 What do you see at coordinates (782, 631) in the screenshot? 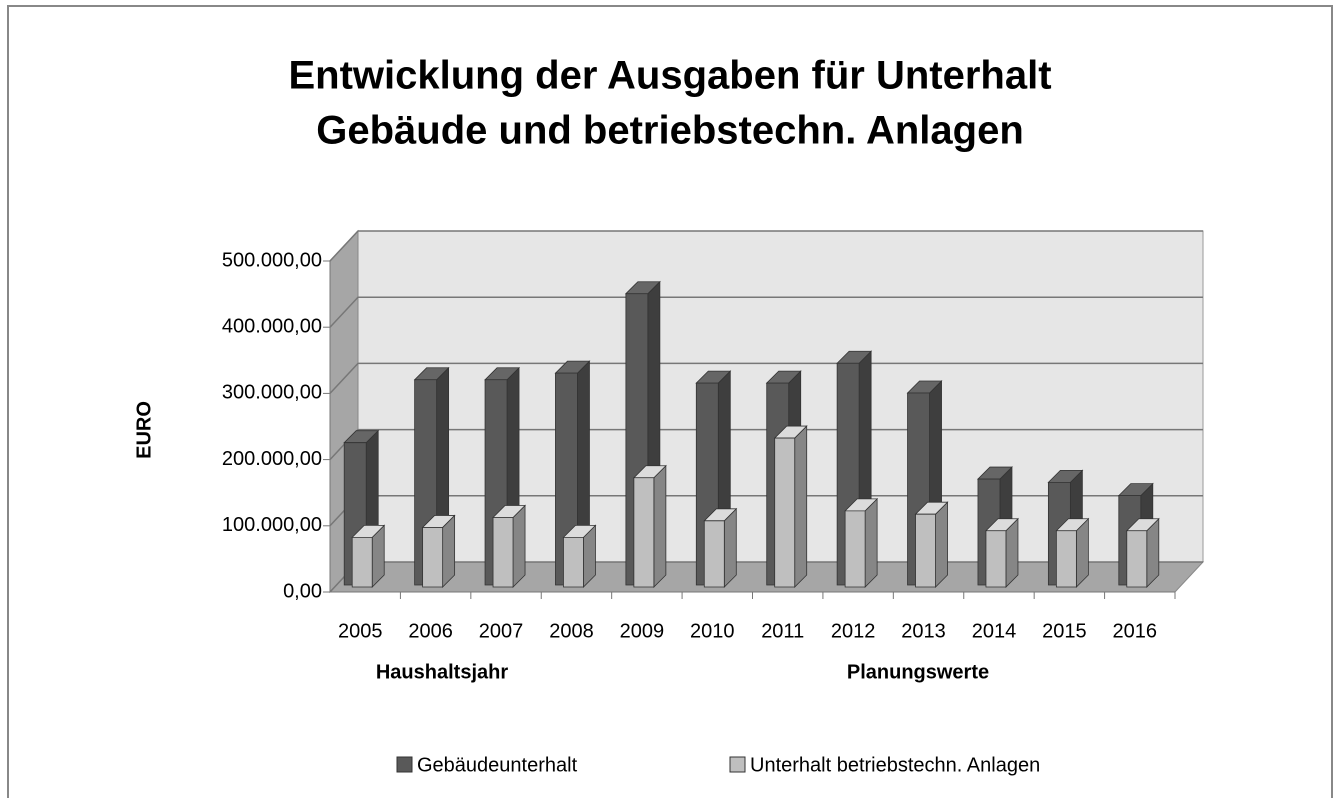
I see `x-tick-label: 2011` at bounding box center [782, 631].